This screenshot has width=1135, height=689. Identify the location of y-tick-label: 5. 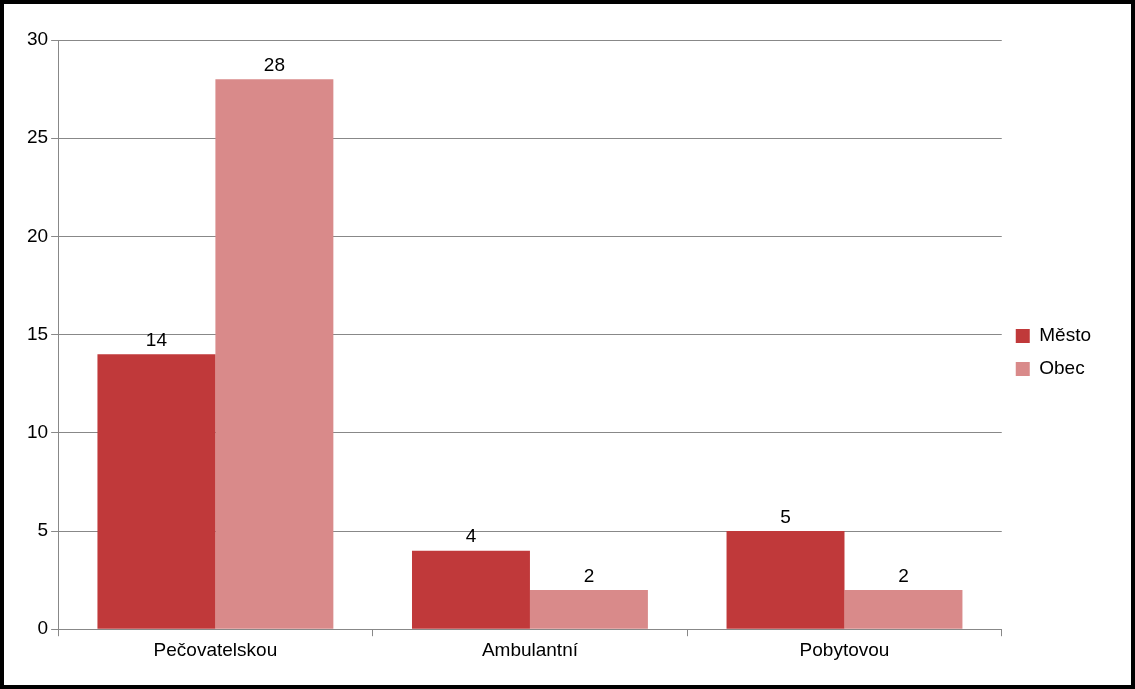
(43, 530).